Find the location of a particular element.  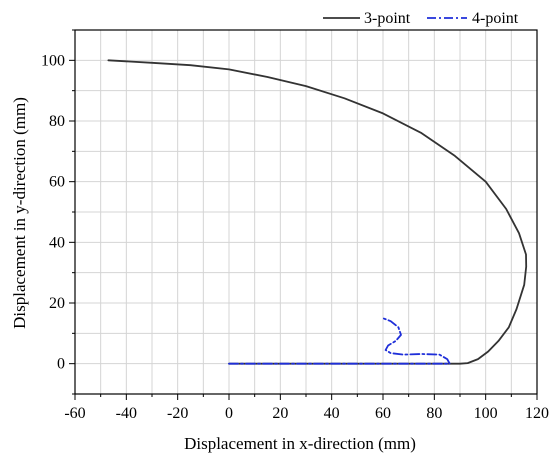

y-tick-label: 80 is located at coordinates (57, 121).